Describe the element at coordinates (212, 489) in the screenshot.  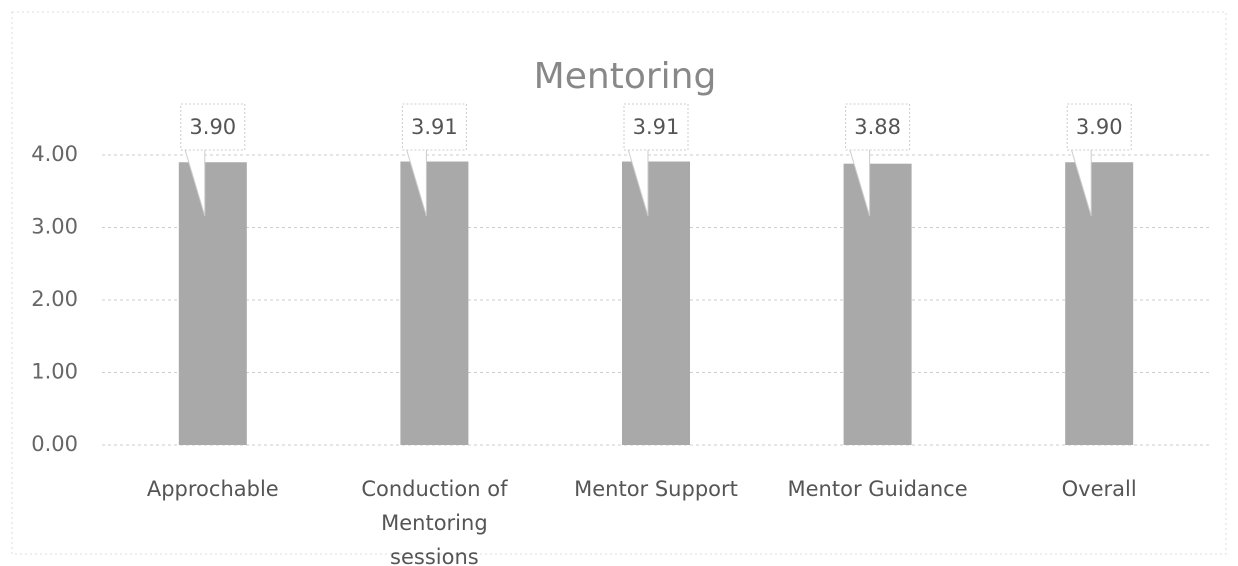
I see `x-tick-label: Approchable` at that location.